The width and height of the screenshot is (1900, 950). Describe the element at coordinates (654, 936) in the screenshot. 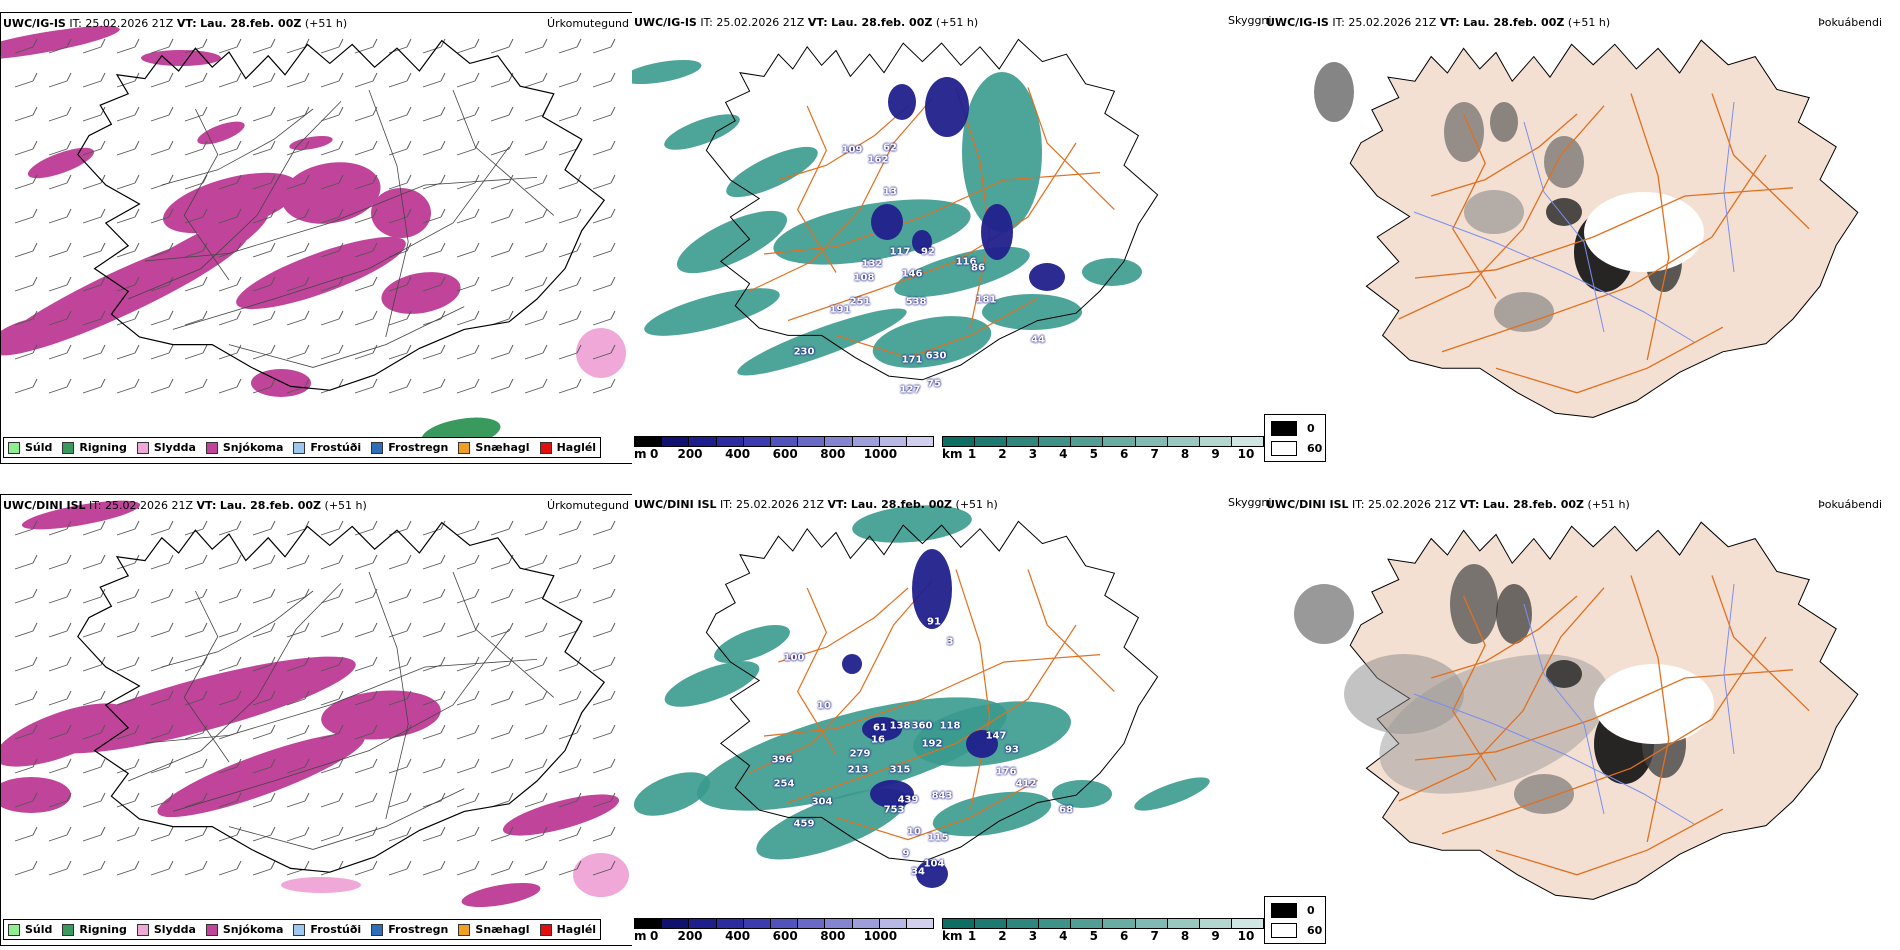

I see `colorbar-tick-label: 0` at that location.